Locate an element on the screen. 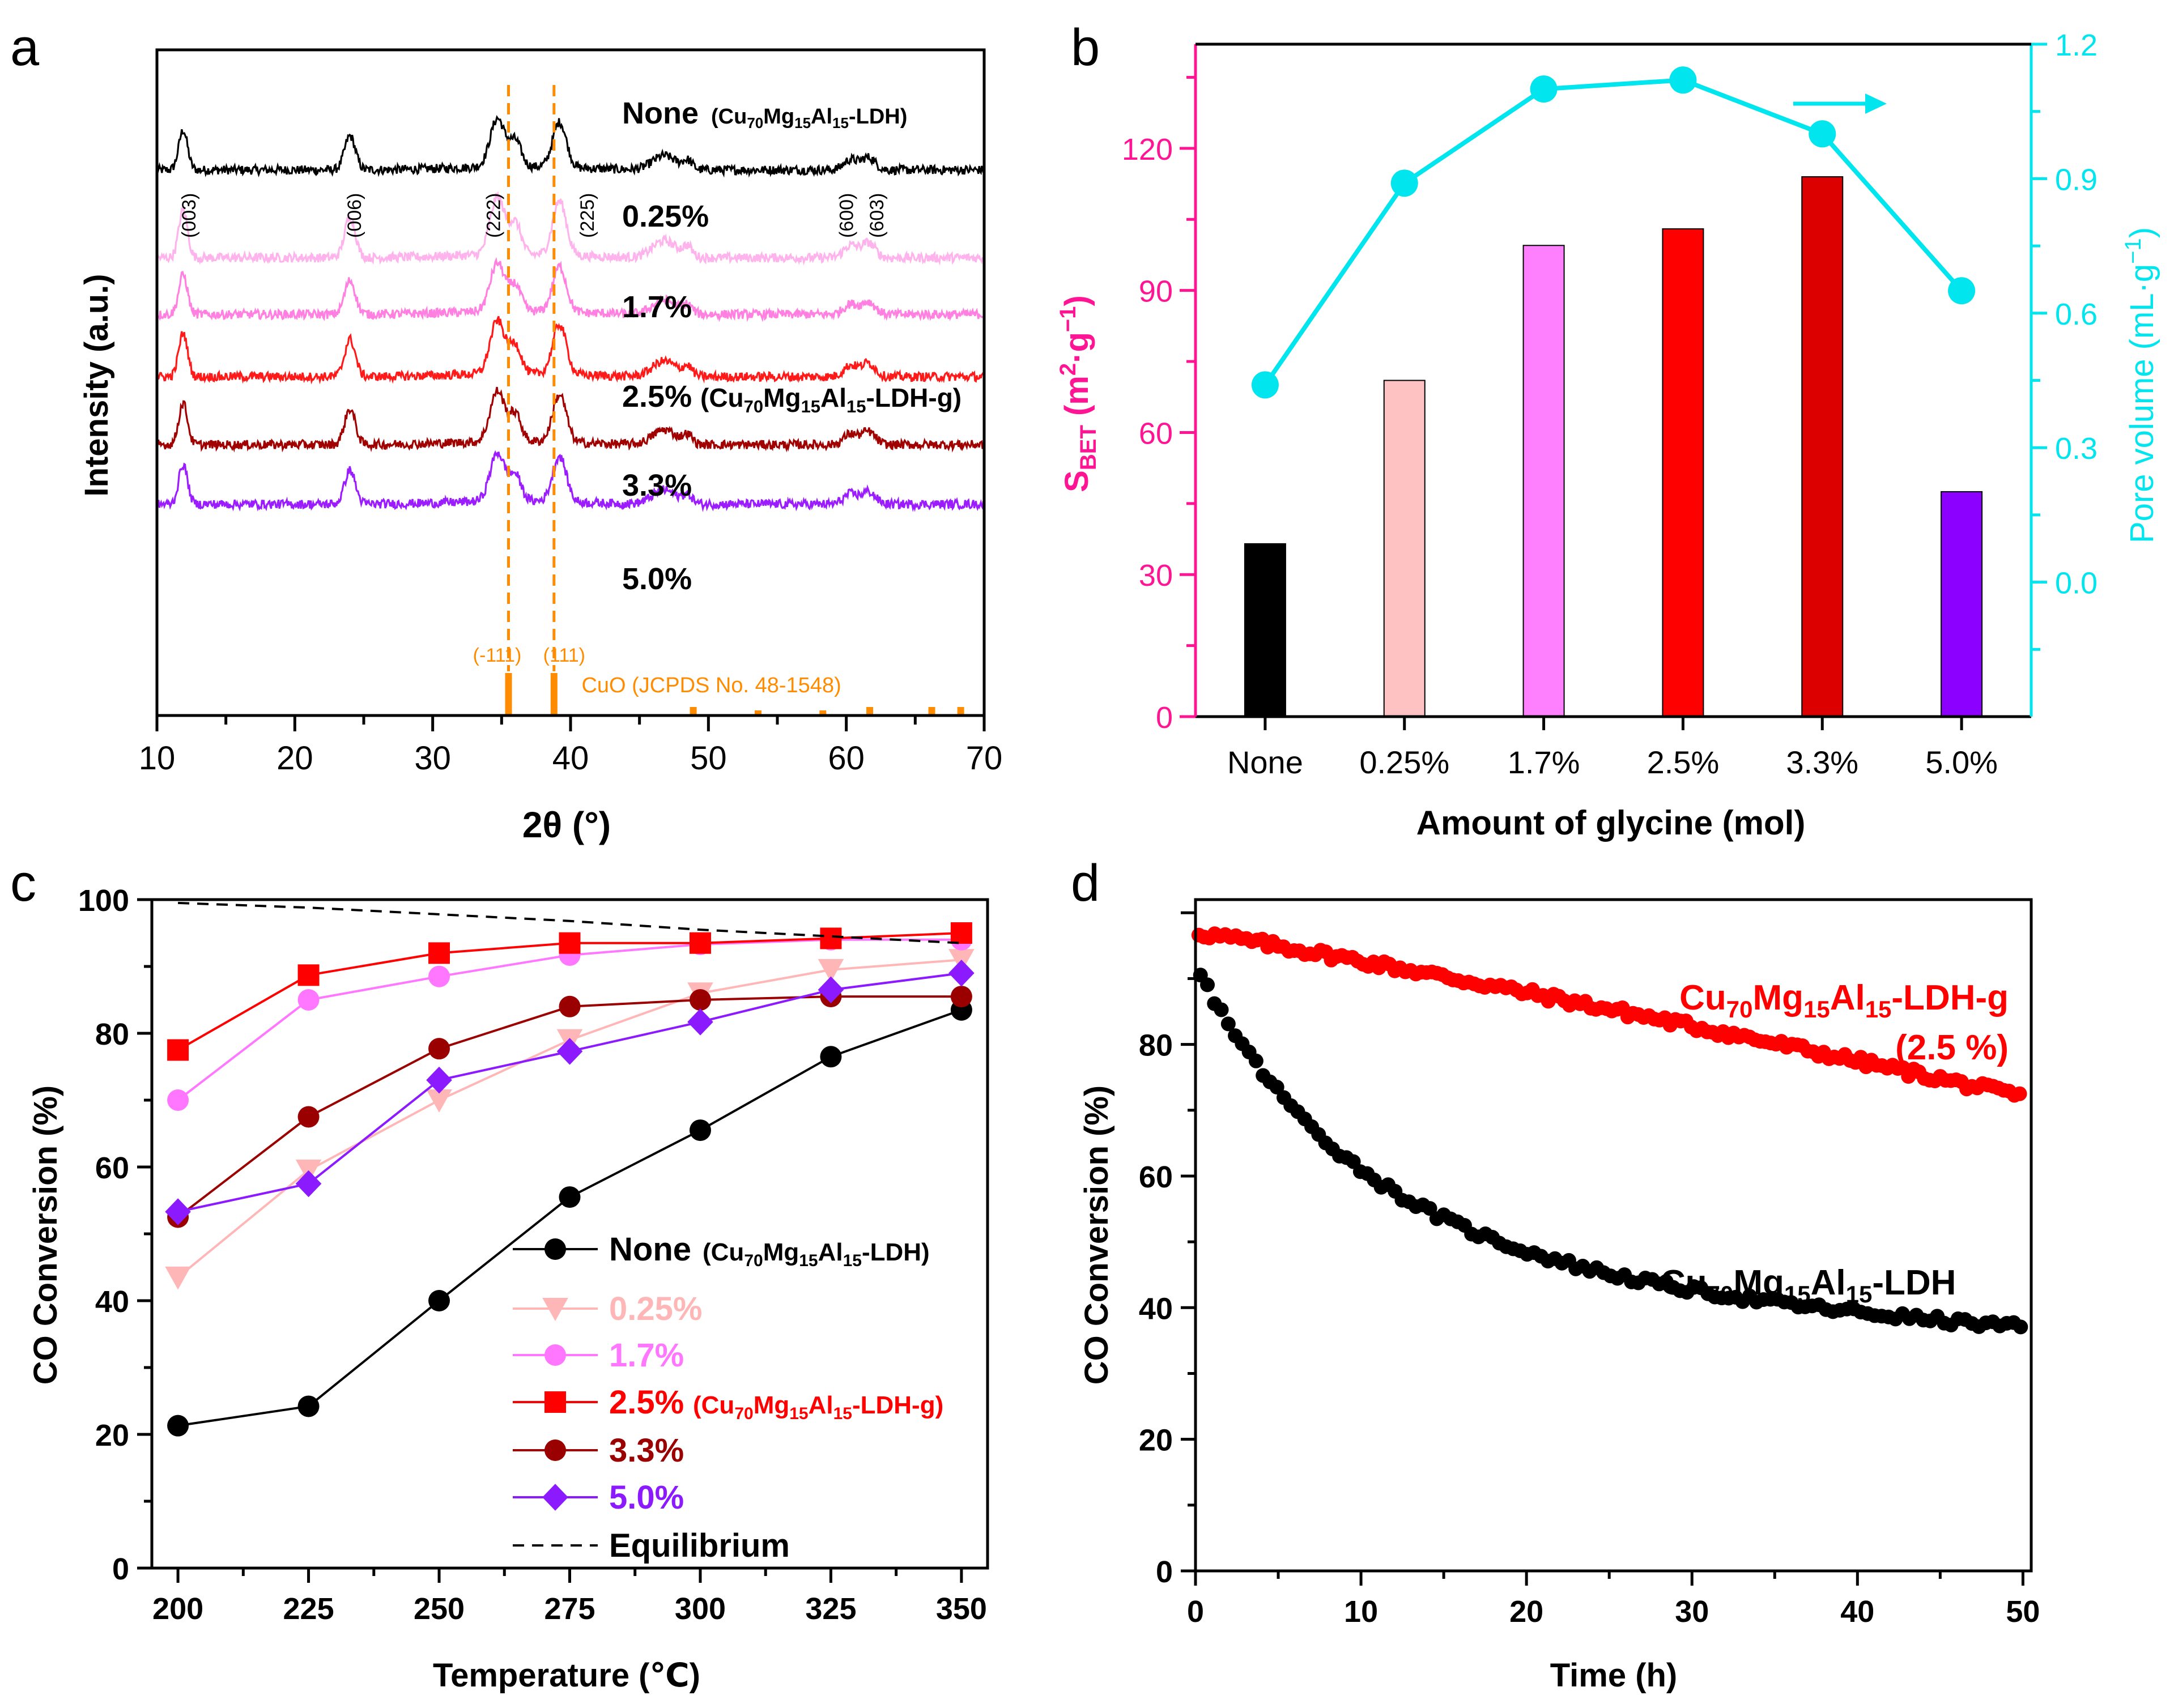  x-tick-label: 20 is located at coordinates (1526, 1612).